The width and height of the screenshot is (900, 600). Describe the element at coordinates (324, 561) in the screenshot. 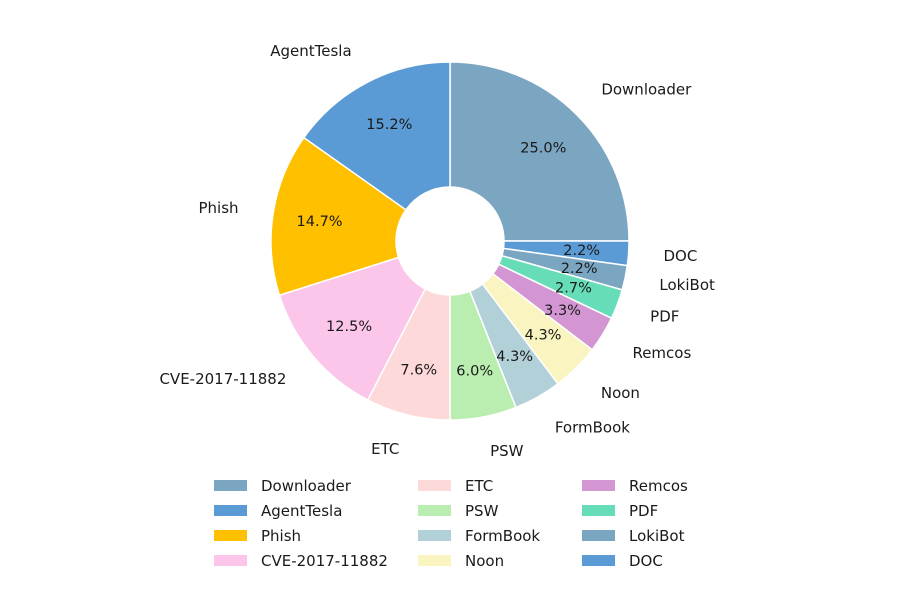

I see `legend-label-cve-2017-11882: CVE-2017-11882` at that location.